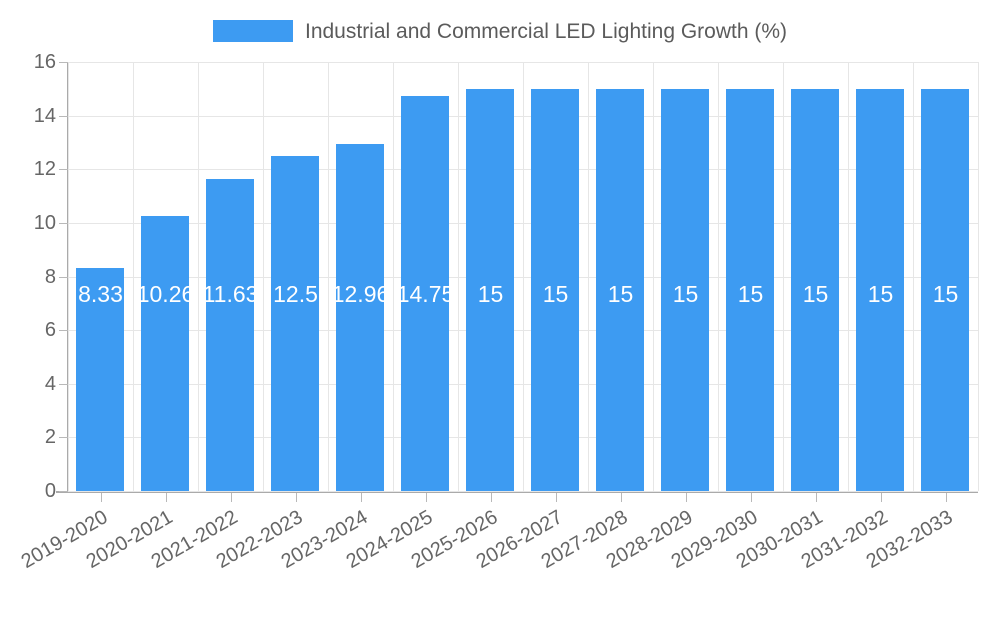 The height and width of the screenshot is (625, 1000). I want to click on y-axis-tick-label: 0, so click(34, 491).